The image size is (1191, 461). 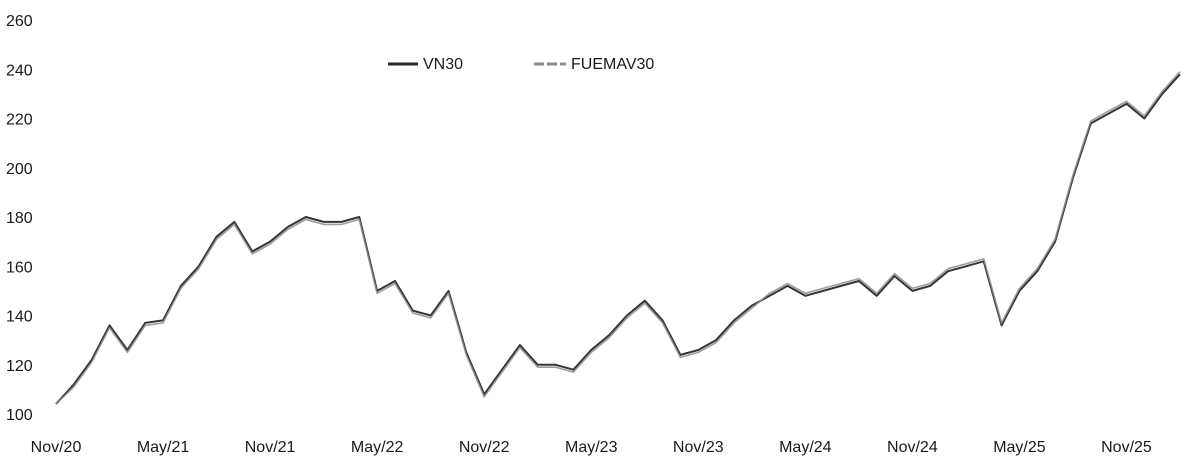 I want to click on x-tick-label: Nov/21, so click(x=270, y=447).